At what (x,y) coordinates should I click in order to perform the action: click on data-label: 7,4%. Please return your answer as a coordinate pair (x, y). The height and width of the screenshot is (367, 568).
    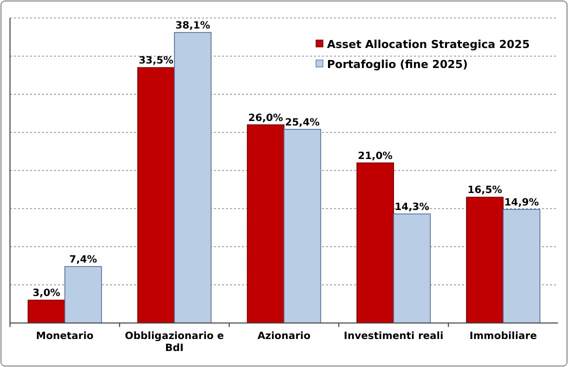
    Looking at the image, I should click on (83, 260).